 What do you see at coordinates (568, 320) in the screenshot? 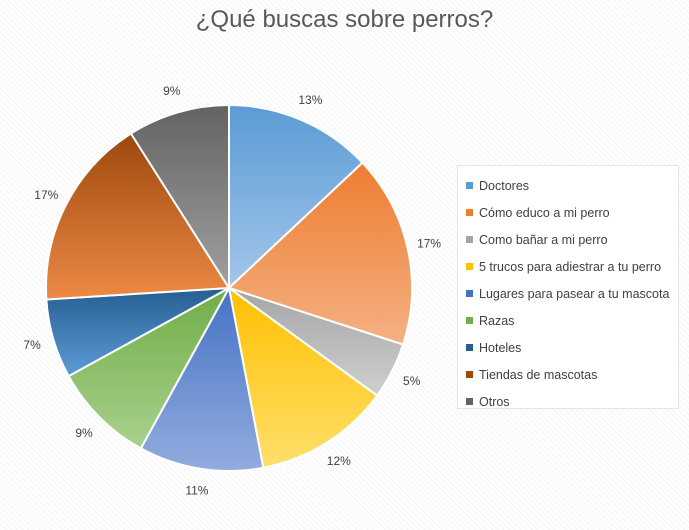
I see `legend-item: Razas` at bounding box center [568, 320].